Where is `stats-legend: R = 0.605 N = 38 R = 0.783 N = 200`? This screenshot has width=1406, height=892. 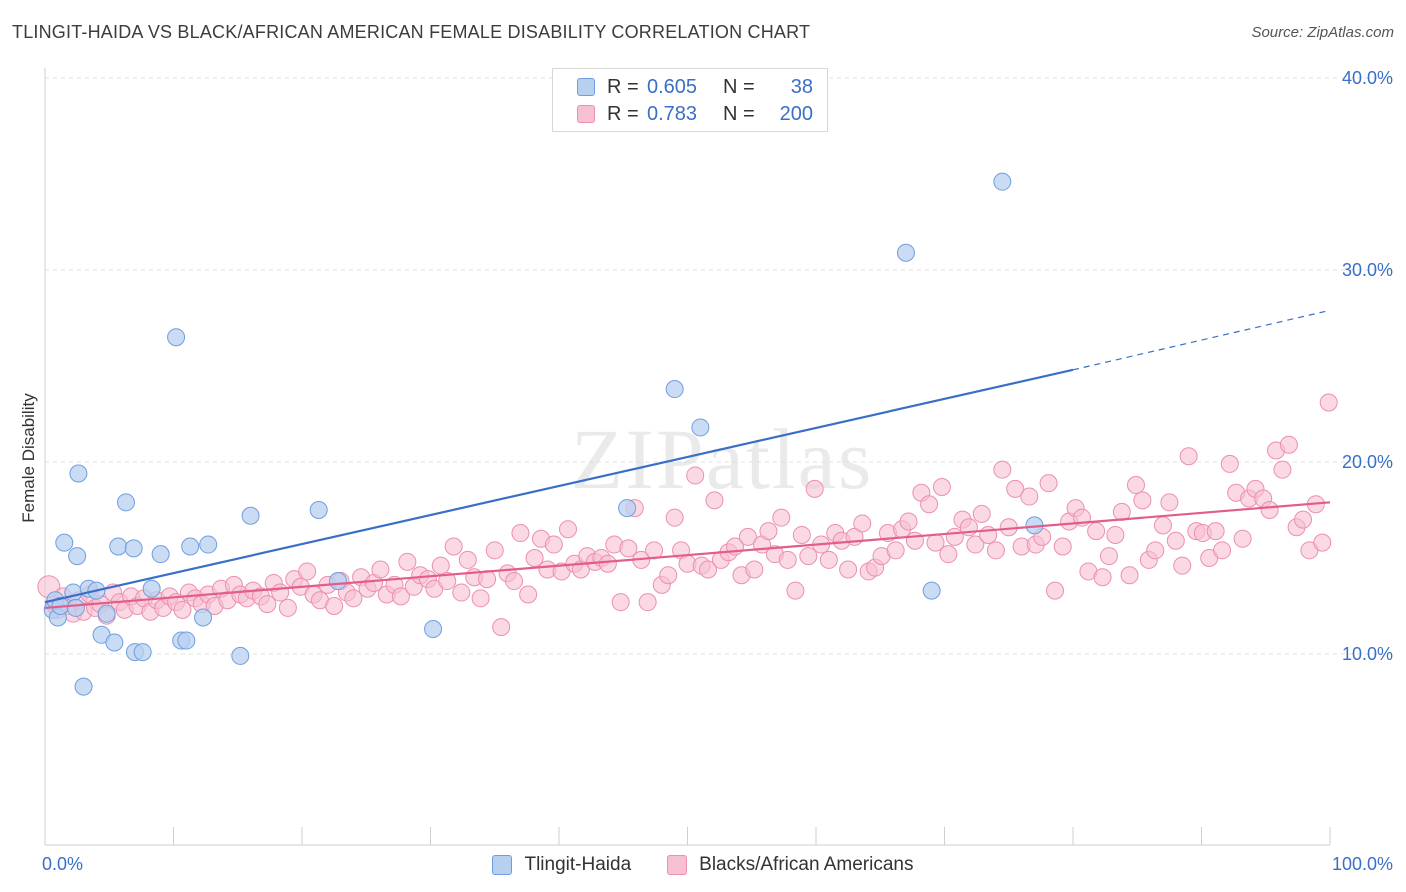 stats-legend: R = 0.605 N = 38 R = 0.783 N = 200 is located at coordinates (690, 100).